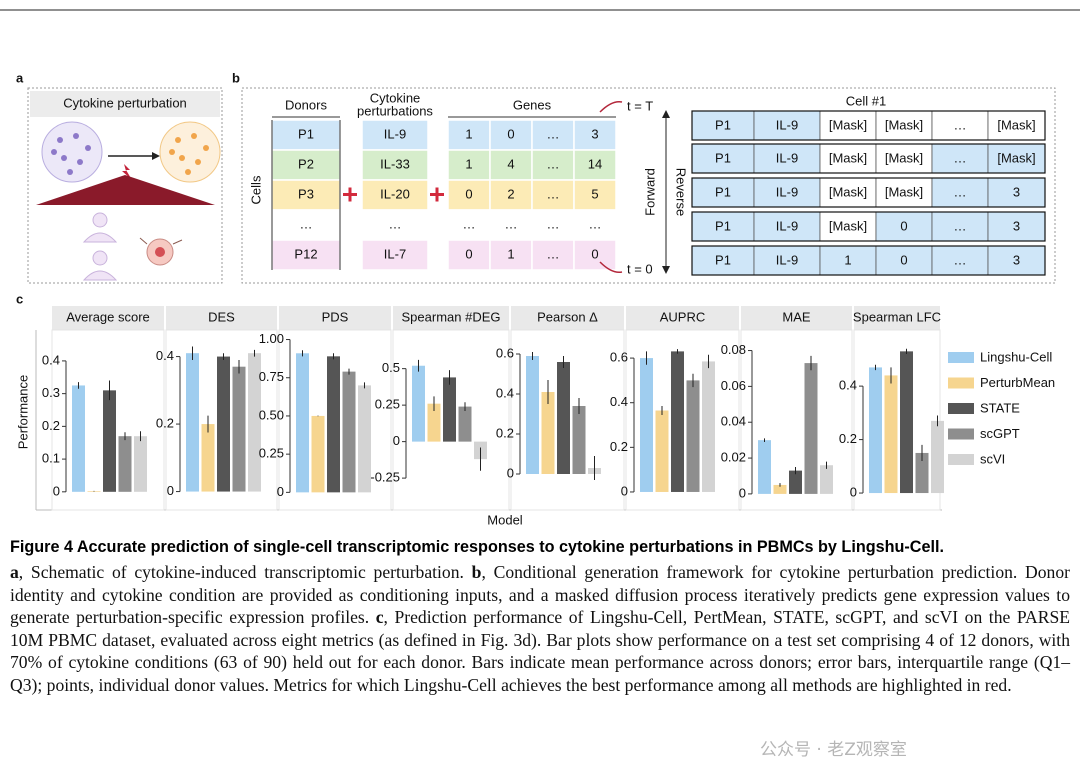 This screenshot has width=1080, height=765. Describe the element at coordinates (271, 338) in the screenshot. I see `y-tick-label: 1.00` at that location.